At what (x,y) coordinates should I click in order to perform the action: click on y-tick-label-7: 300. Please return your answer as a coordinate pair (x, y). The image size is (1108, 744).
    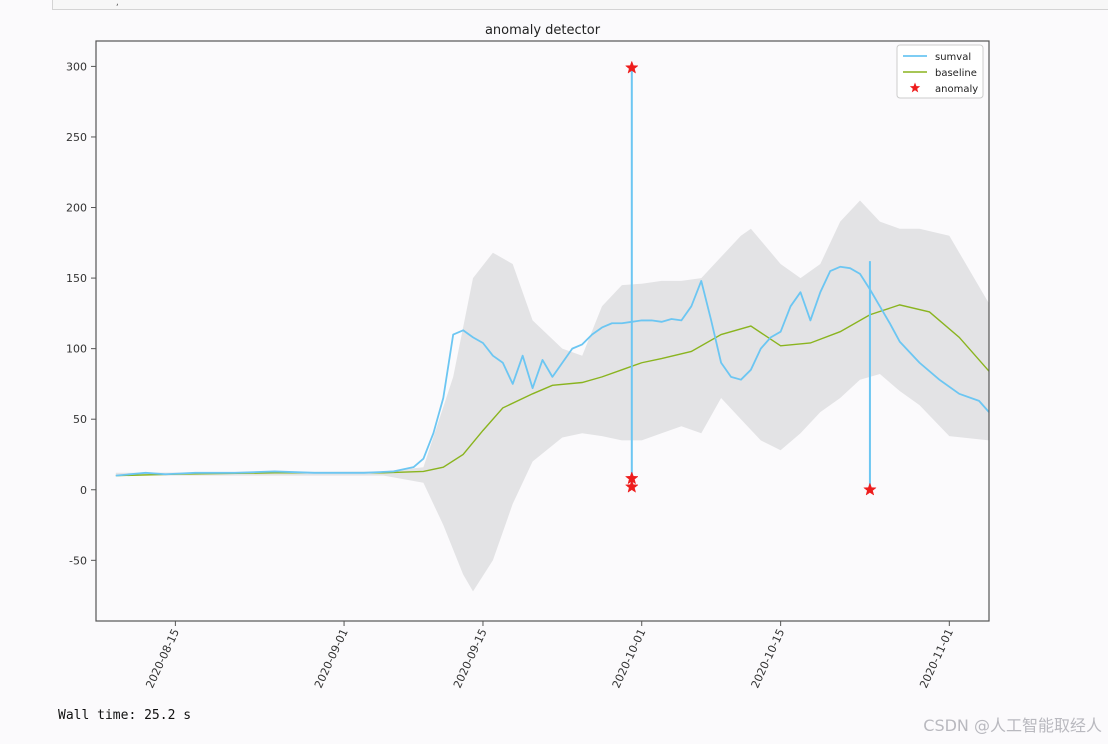
    Looking at the image, I should click on (76, 66).